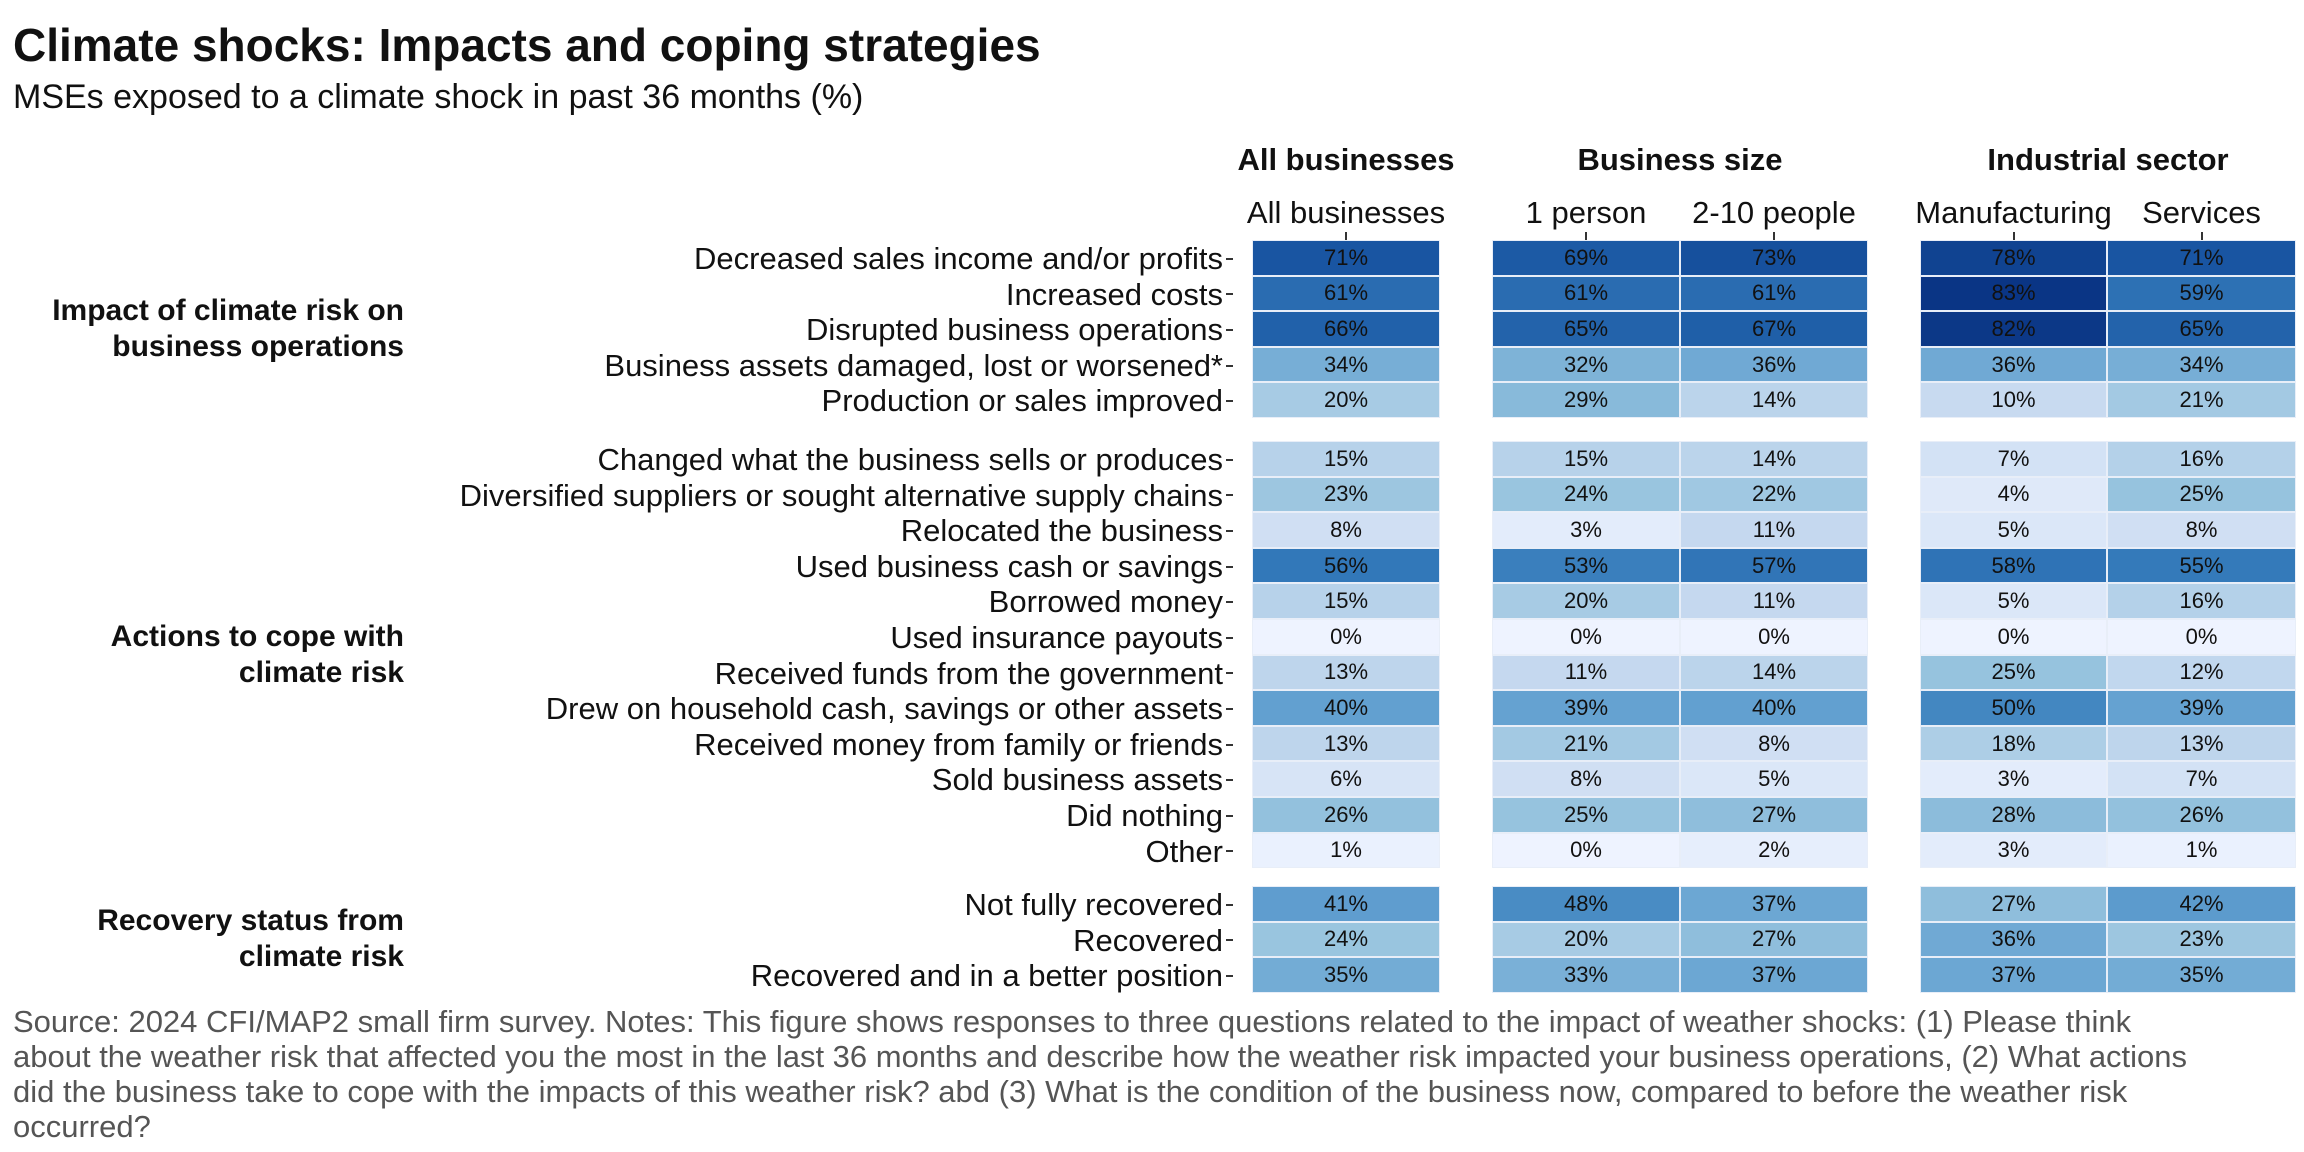 Image resolution: width=2304 pixels, height=1152 pixels. Describe the element at coordinates (257, 654) in the screenshot. I see `row-group-label: Actions to cope with climate risk` at that location.